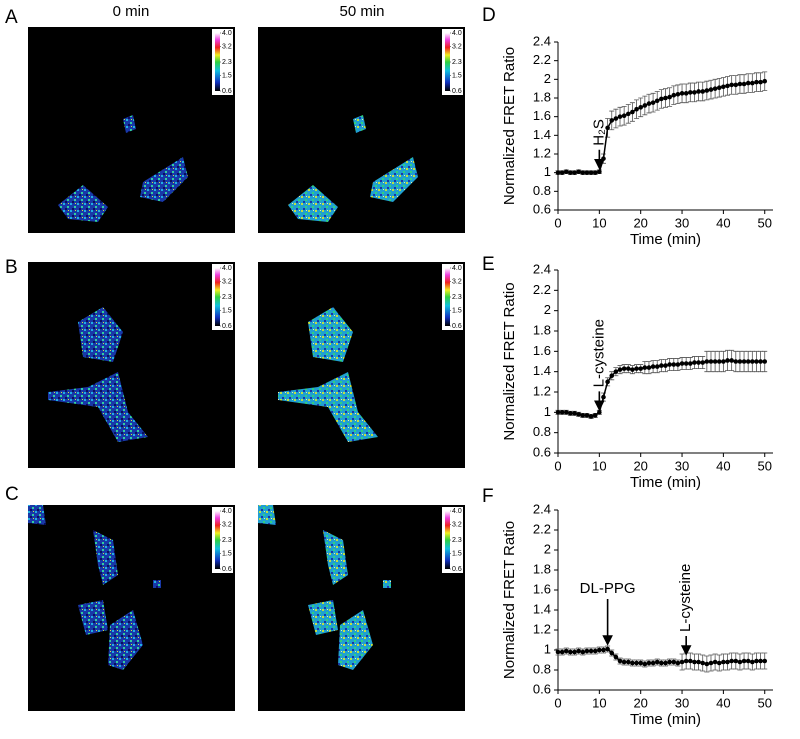 This screenshot has width=800, height=739. I want to click on panel-label: D, so click(489, 15).